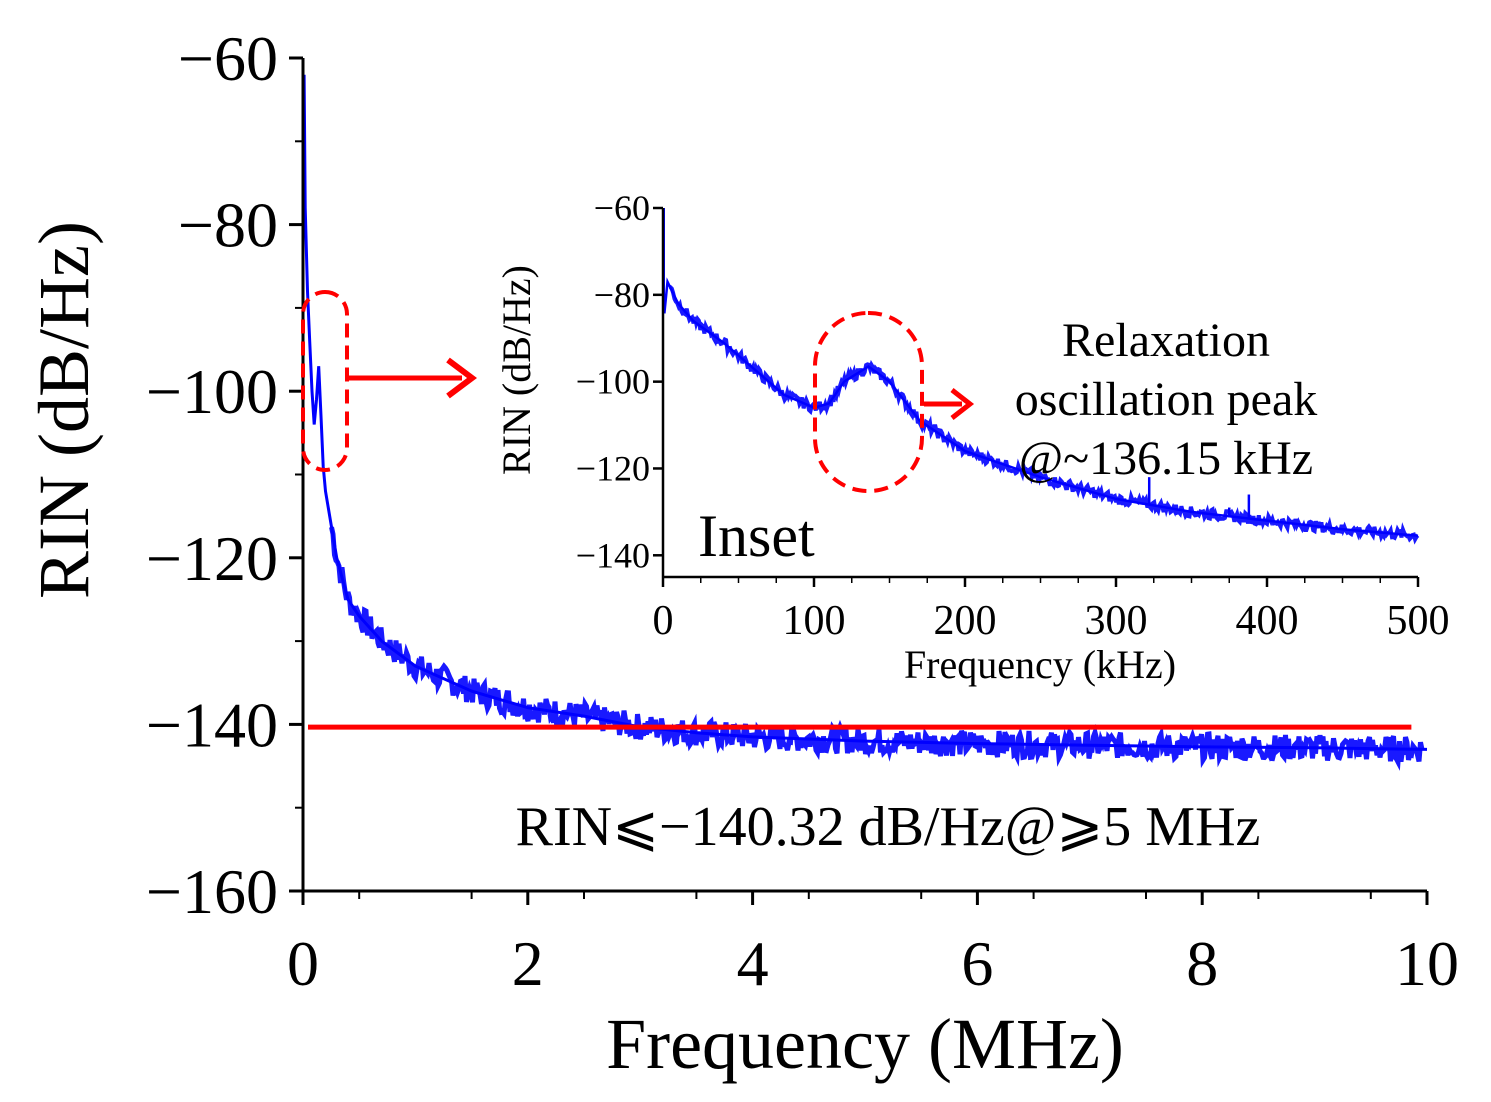  I want to click on main-x-tick-label: 0, so click(303, 963).